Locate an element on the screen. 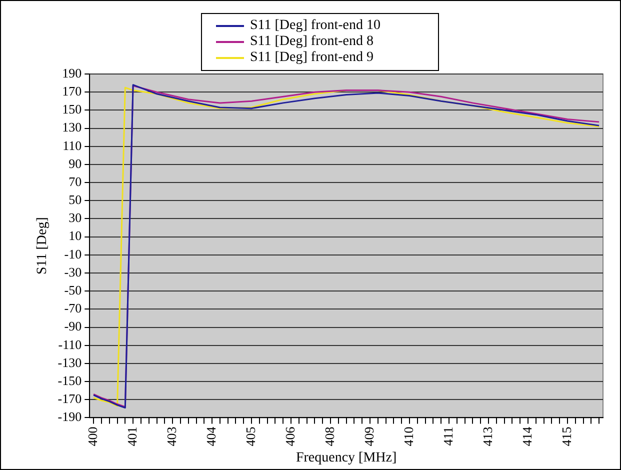 The height and width of the screenshot is (470, 621). y-tick-label: -170 is located at coordinates (70, 398).